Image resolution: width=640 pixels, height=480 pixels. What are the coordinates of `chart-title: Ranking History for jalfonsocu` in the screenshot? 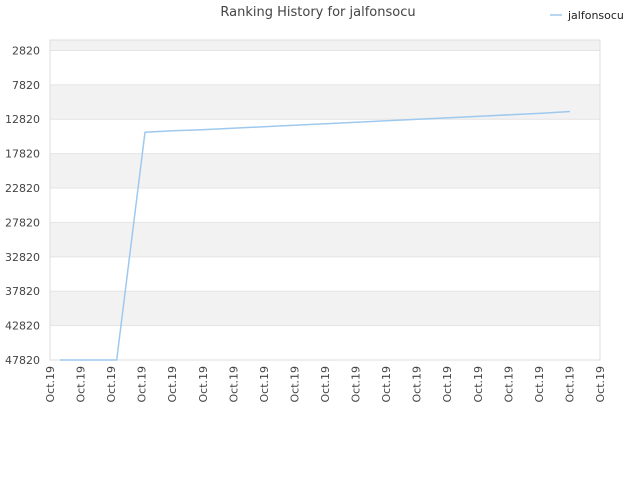 It's located at (317, 12).